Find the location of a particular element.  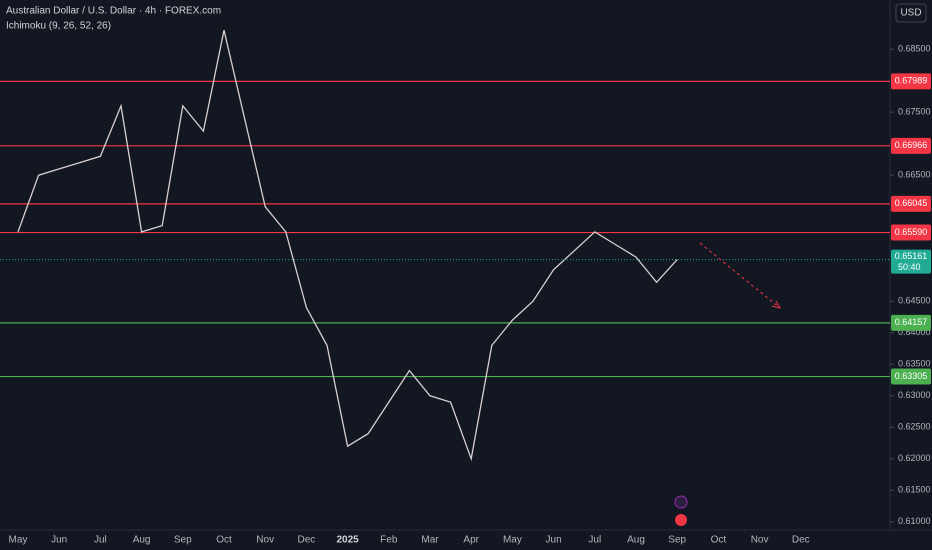

level-label: 0.64157 is located at coordinates (911, 322).